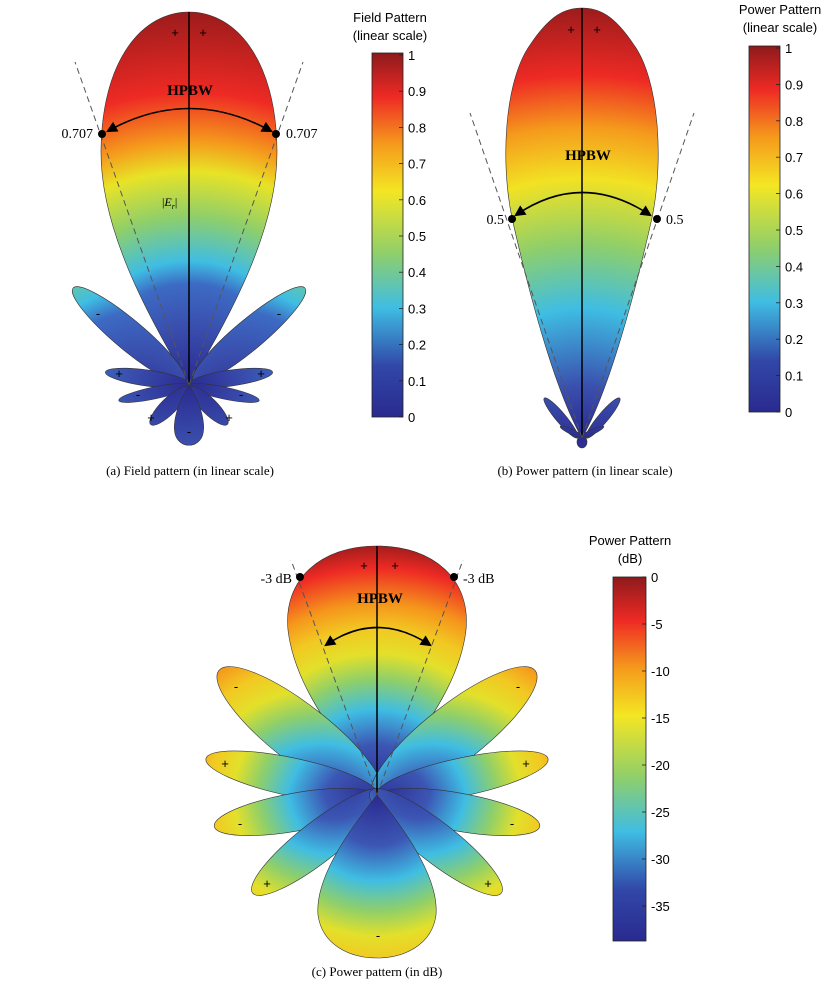 Image resolution: width=836 pixels, height=993 pixels. Describe the element at coordinates (660, 765) in the screenshot. I see `colorbar-tick-label: -20` at that location.